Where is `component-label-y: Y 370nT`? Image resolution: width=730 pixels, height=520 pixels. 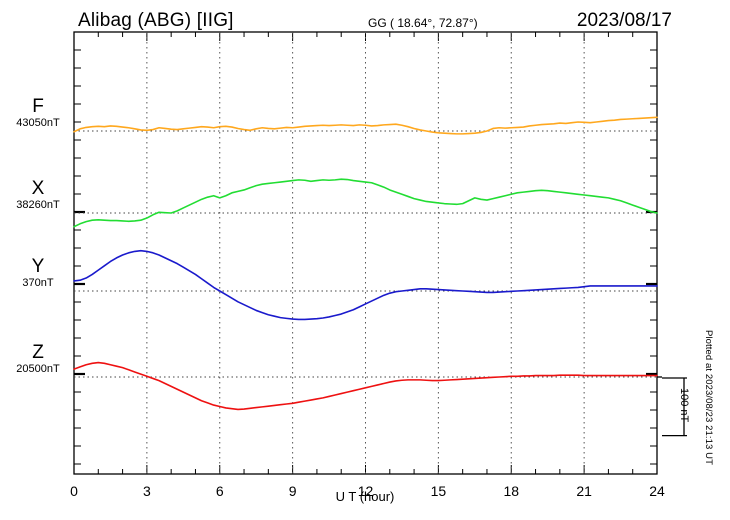
component-label-y: Y 370nT is located at coordinates (38, 273).